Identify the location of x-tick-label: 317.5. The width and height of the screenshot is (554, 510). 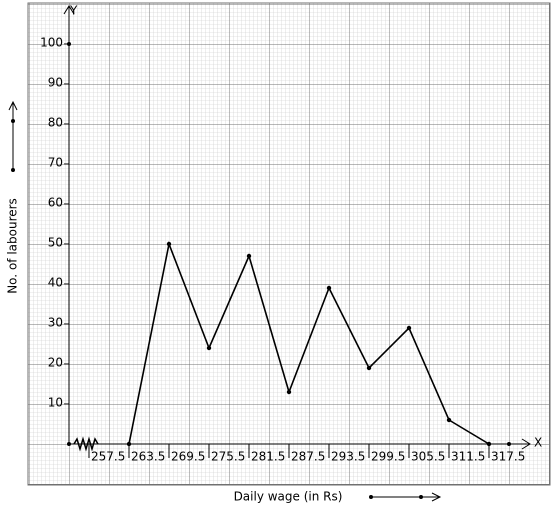
(508, 457).